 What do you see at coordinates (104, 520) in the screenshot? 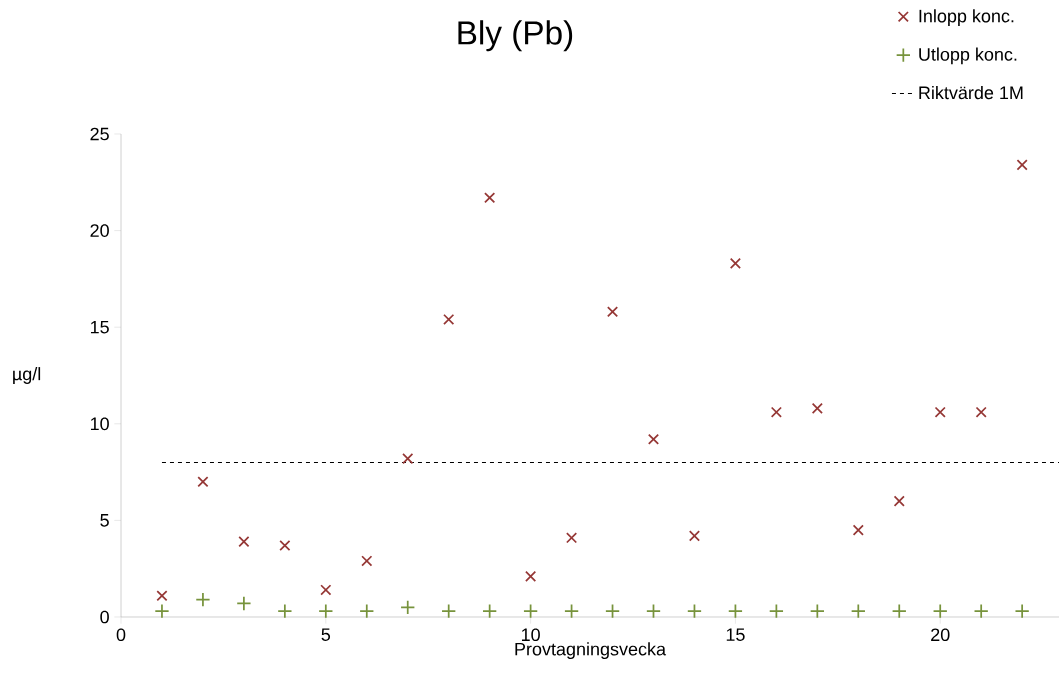
I see `y-tick-label: 5` at bounding box center [104, 520].